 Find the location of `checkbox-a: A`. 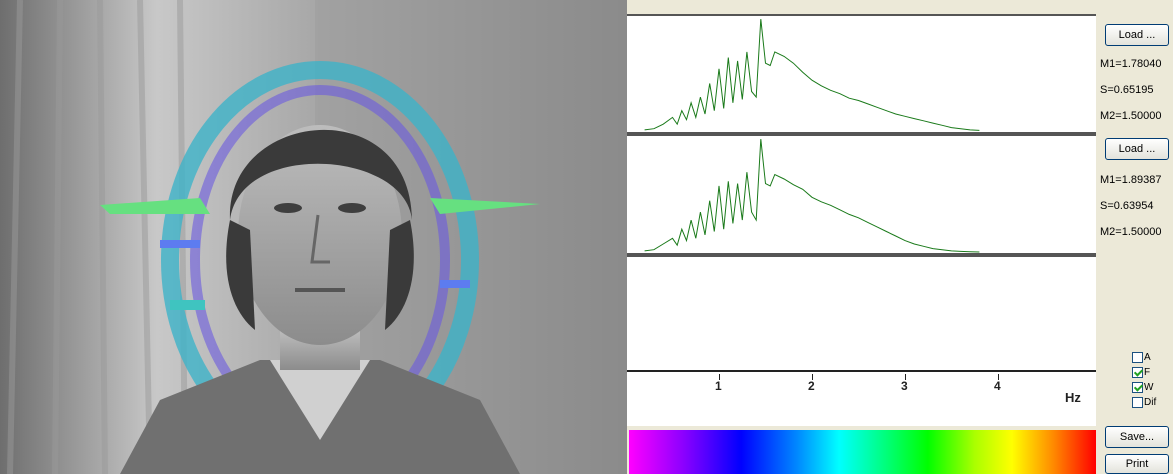

checkbox-a: A is located at coordinates (1141, 359).